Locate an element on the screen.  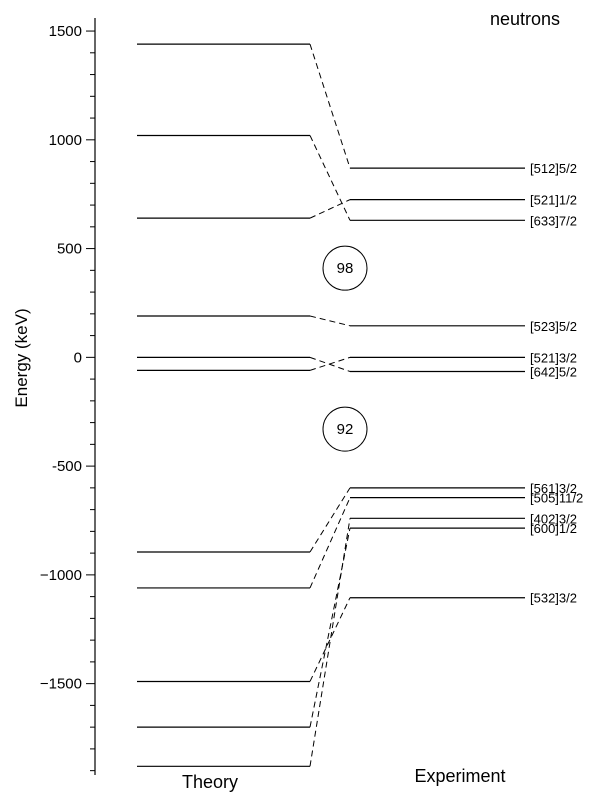
y-axis-ticks: 1500 1000 500 0 -500 −1000 −1500 is located at coordinates (67, 397).